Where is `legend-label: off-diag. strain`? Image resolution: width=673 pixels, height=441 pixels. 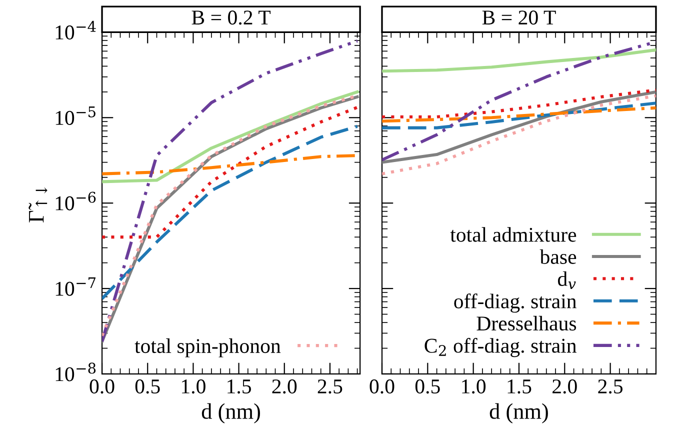 legend-label: off-diag. strain is located at coordinates (515, 303).